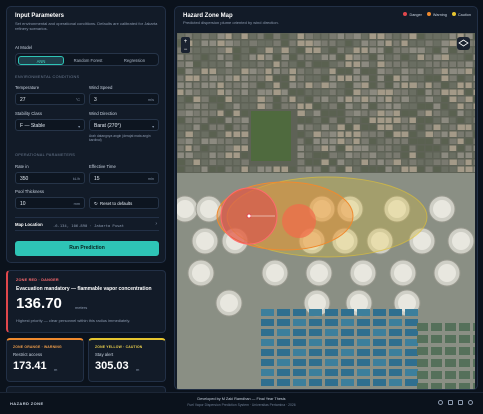 The image size is (483, 414). What do you see at coordinates (87, 248) in the screenshot?
I see `run-button: Run Prediction` at bounding box center [87, 248].